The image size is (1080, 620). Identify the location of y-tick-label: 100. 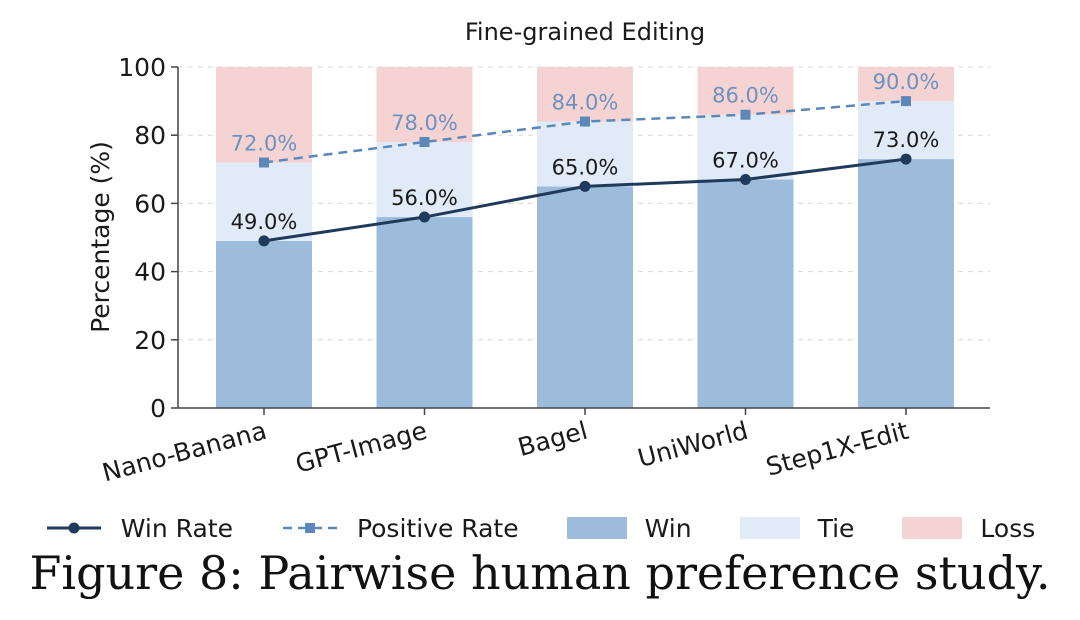
(142, 67).